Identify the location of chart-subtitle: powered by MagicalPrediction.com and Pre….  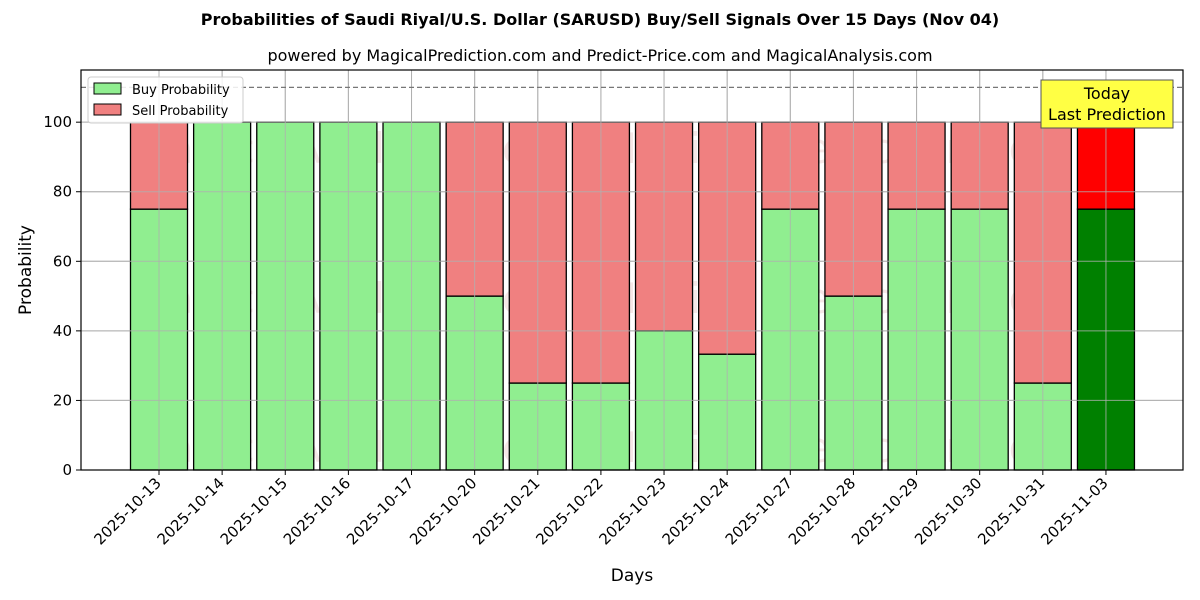
(600, 55).